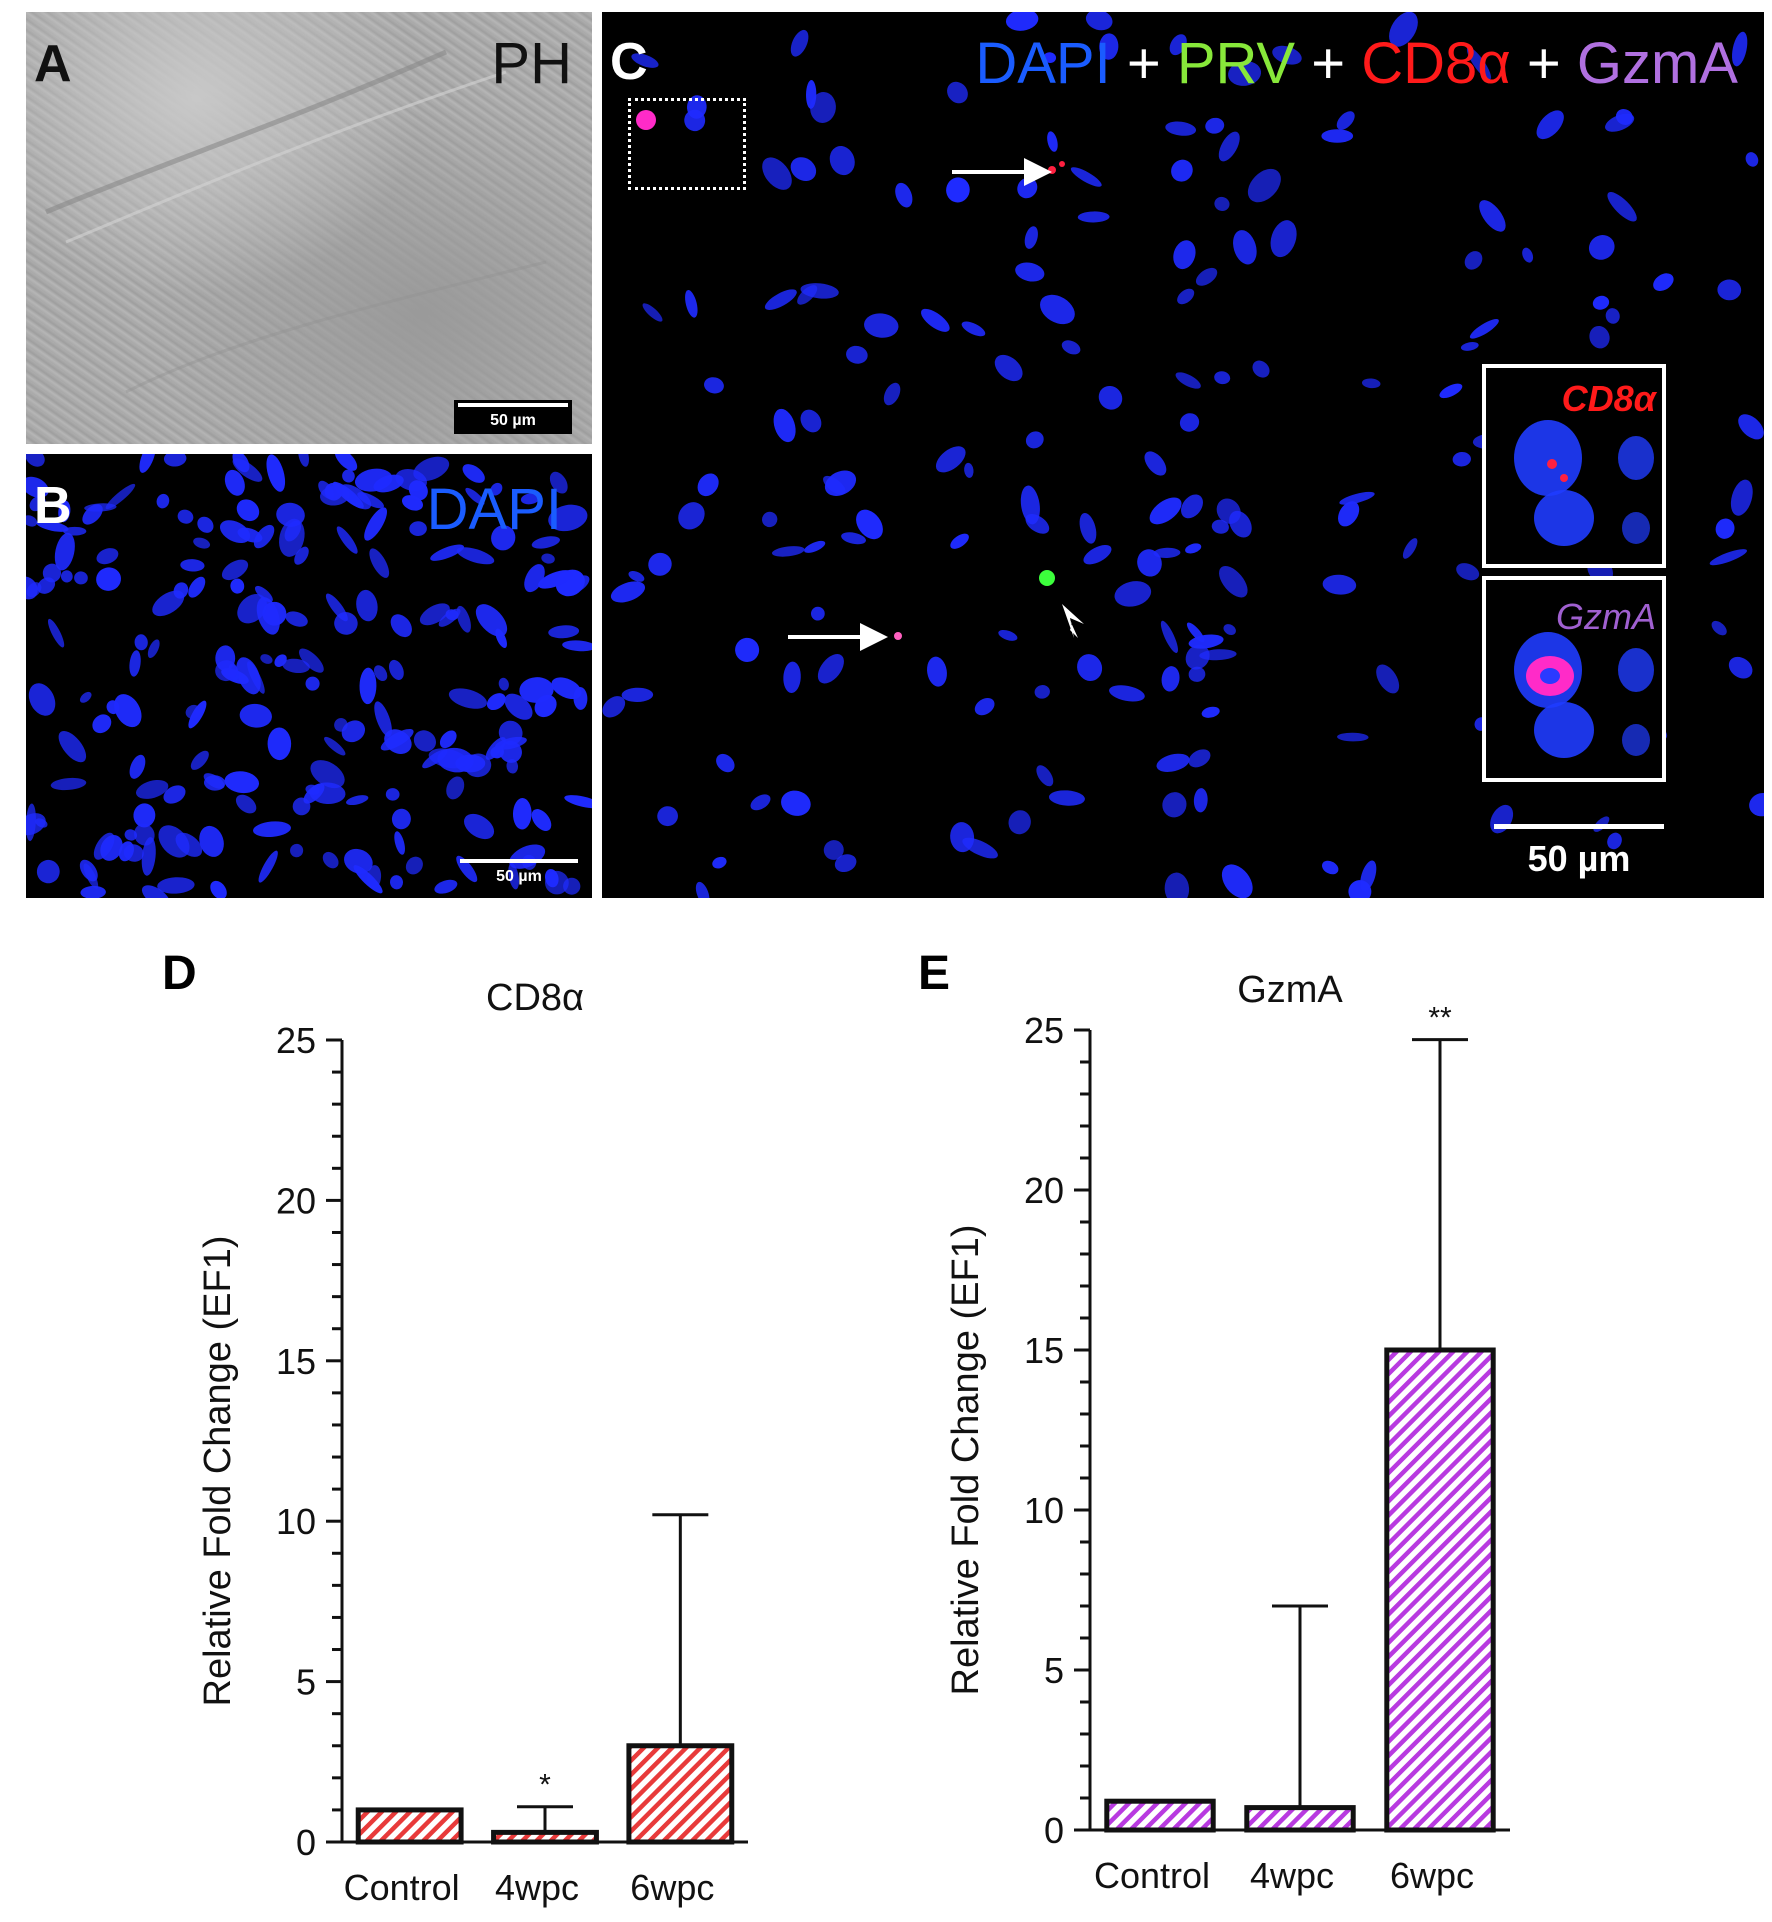  Describe the element at coordinates (1605, 616) in the screenshot. I see `inset-gzma-label: GzmA` at that location.